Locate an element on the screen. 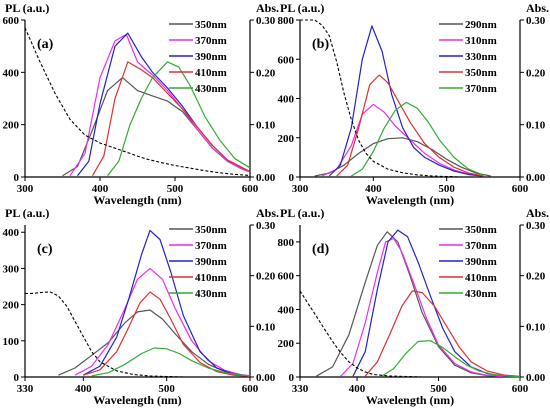  panel-label: (a) is located at coordinates (45, 44).